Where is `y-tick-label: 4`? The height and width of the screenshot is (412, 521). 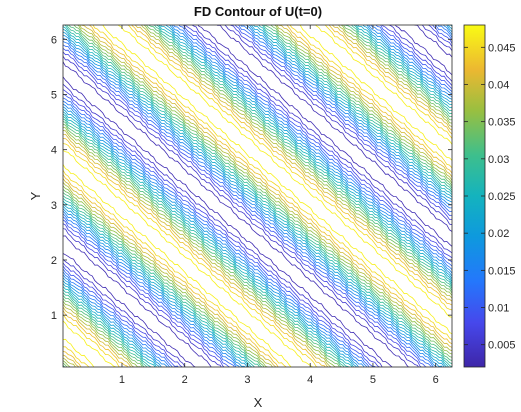
y-tick-label: 4 is located at coordinates (54, 151).